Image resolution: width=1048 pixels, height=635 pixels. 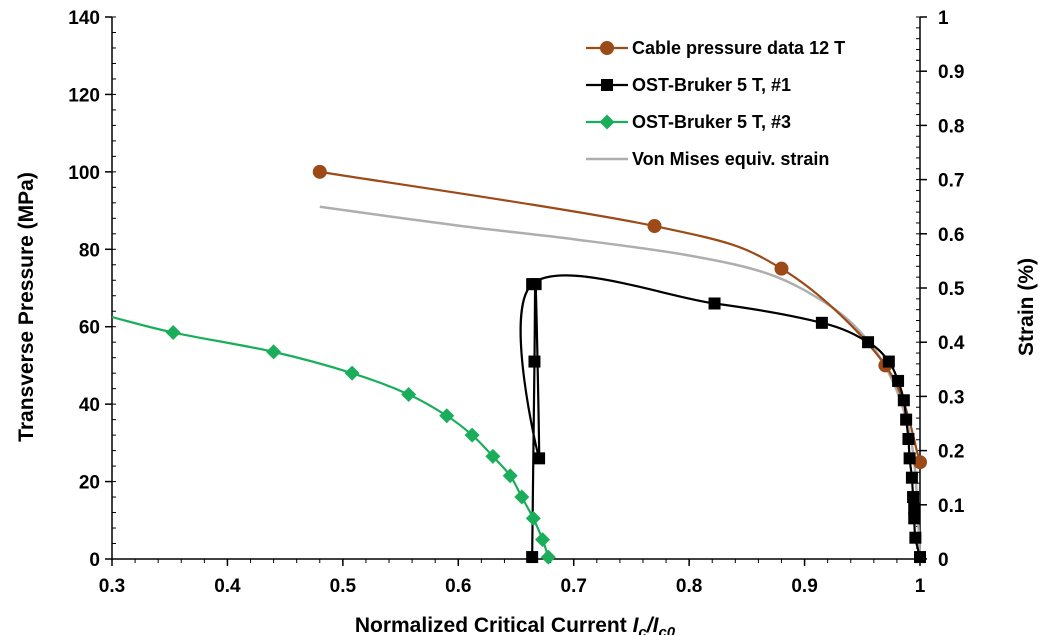 What do you see at coordinates (943, 560) in the screenshot?
I see `y2-tick-label: 0` at bounding box center [943, 560].